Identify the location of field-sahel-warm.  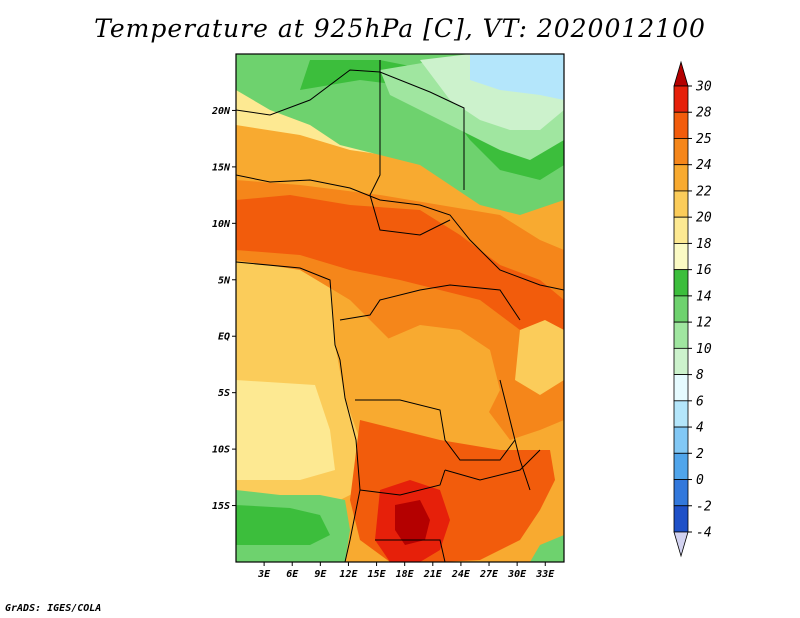
(400, 277).